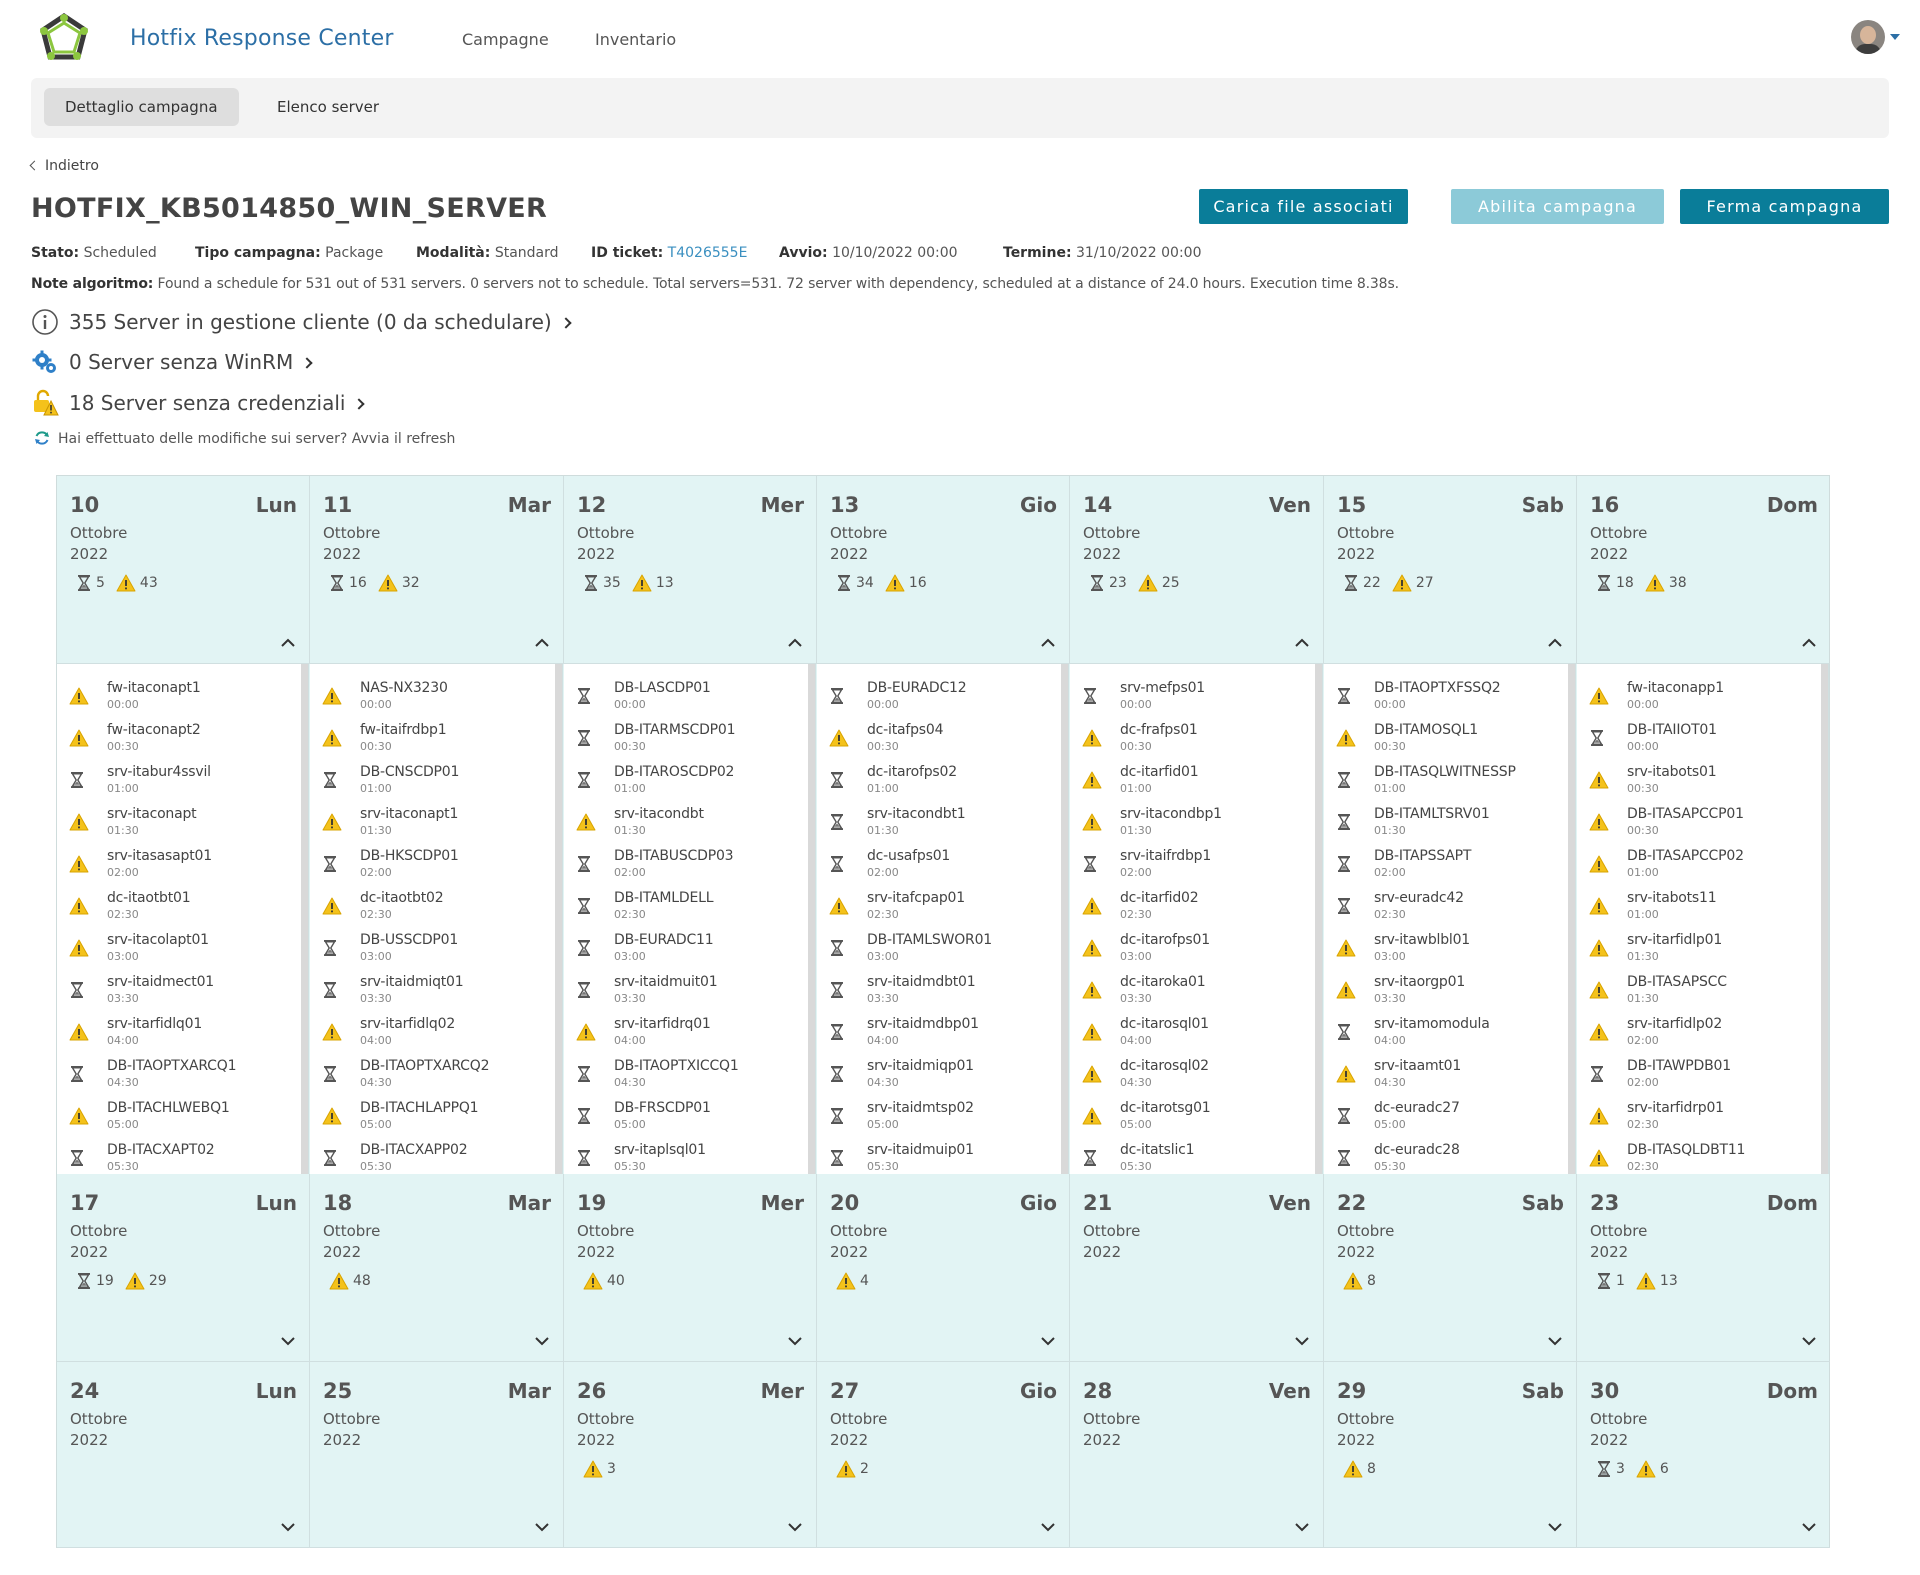 This screenshot has height=1575, width=1920. I want to click on server-item: DB-ITACXAPT02 05:30, so click(172, 1156).